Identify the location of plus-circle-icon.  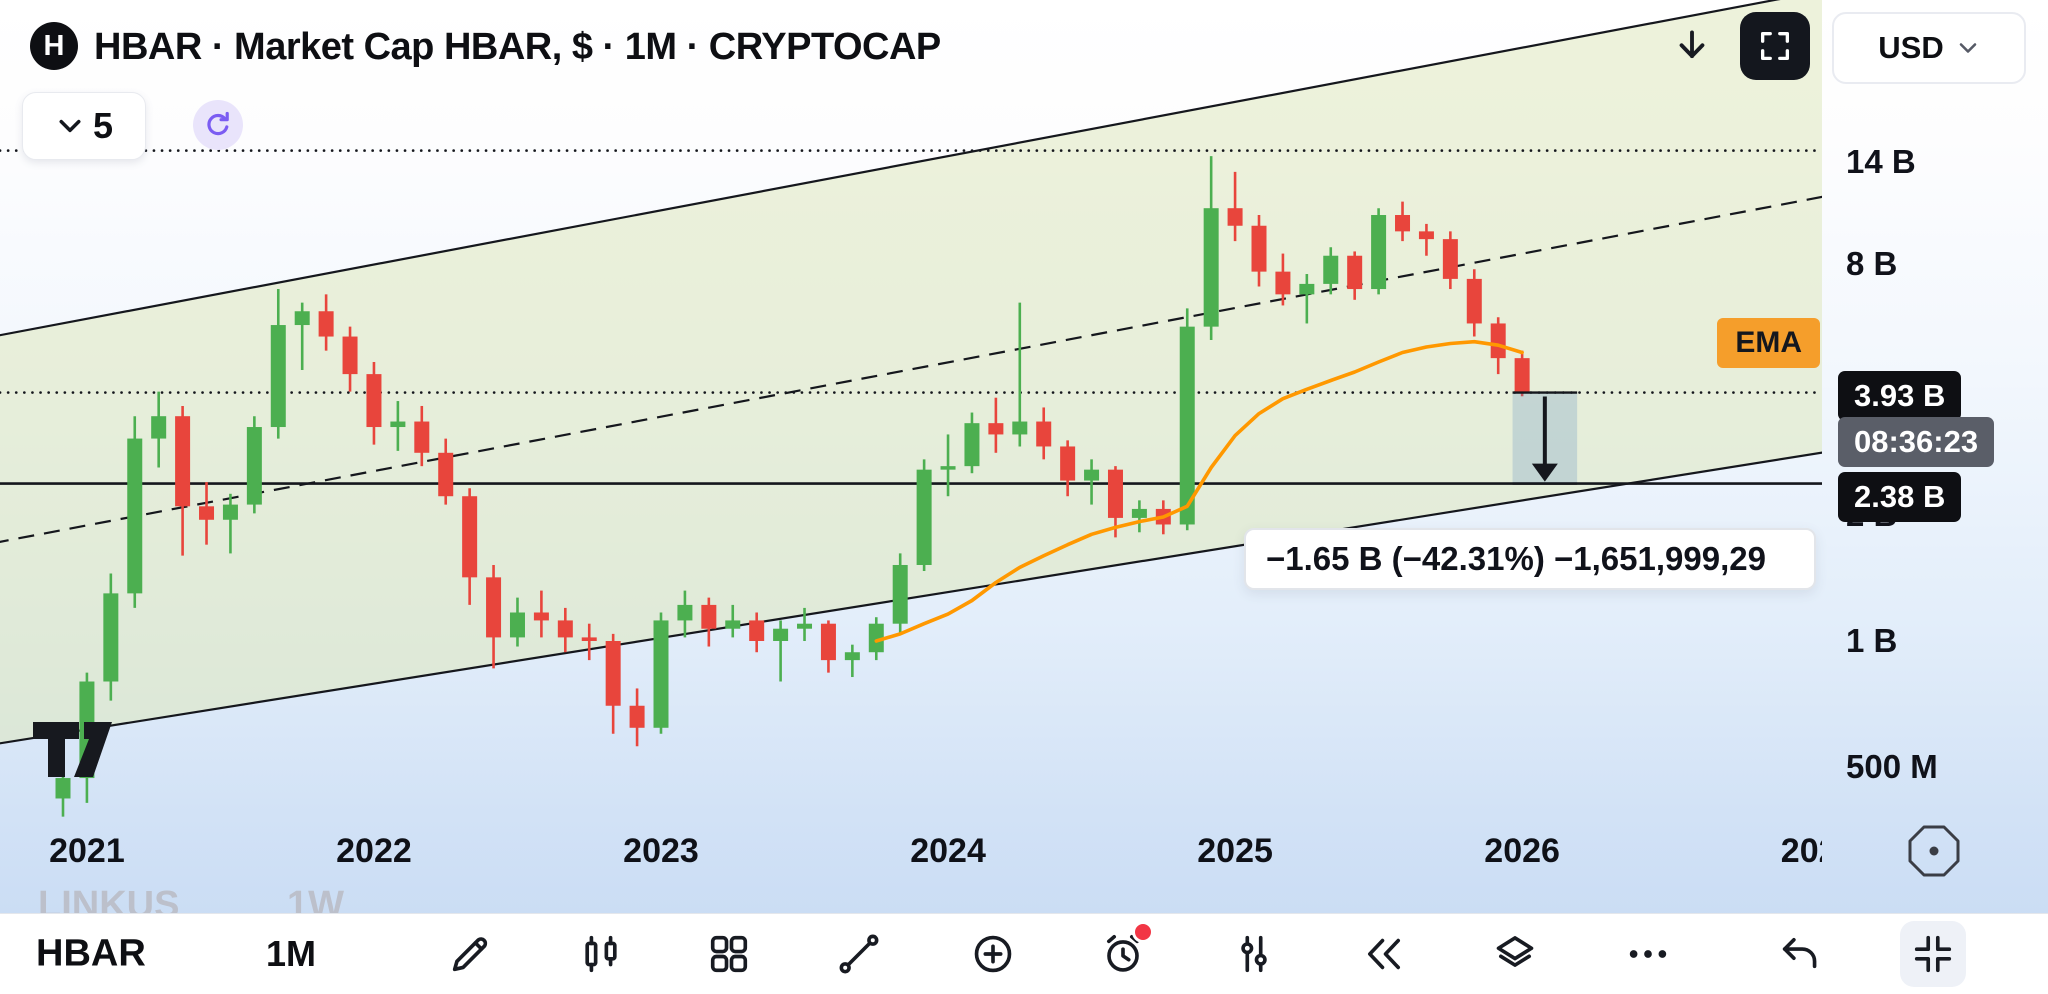
(993, 954).